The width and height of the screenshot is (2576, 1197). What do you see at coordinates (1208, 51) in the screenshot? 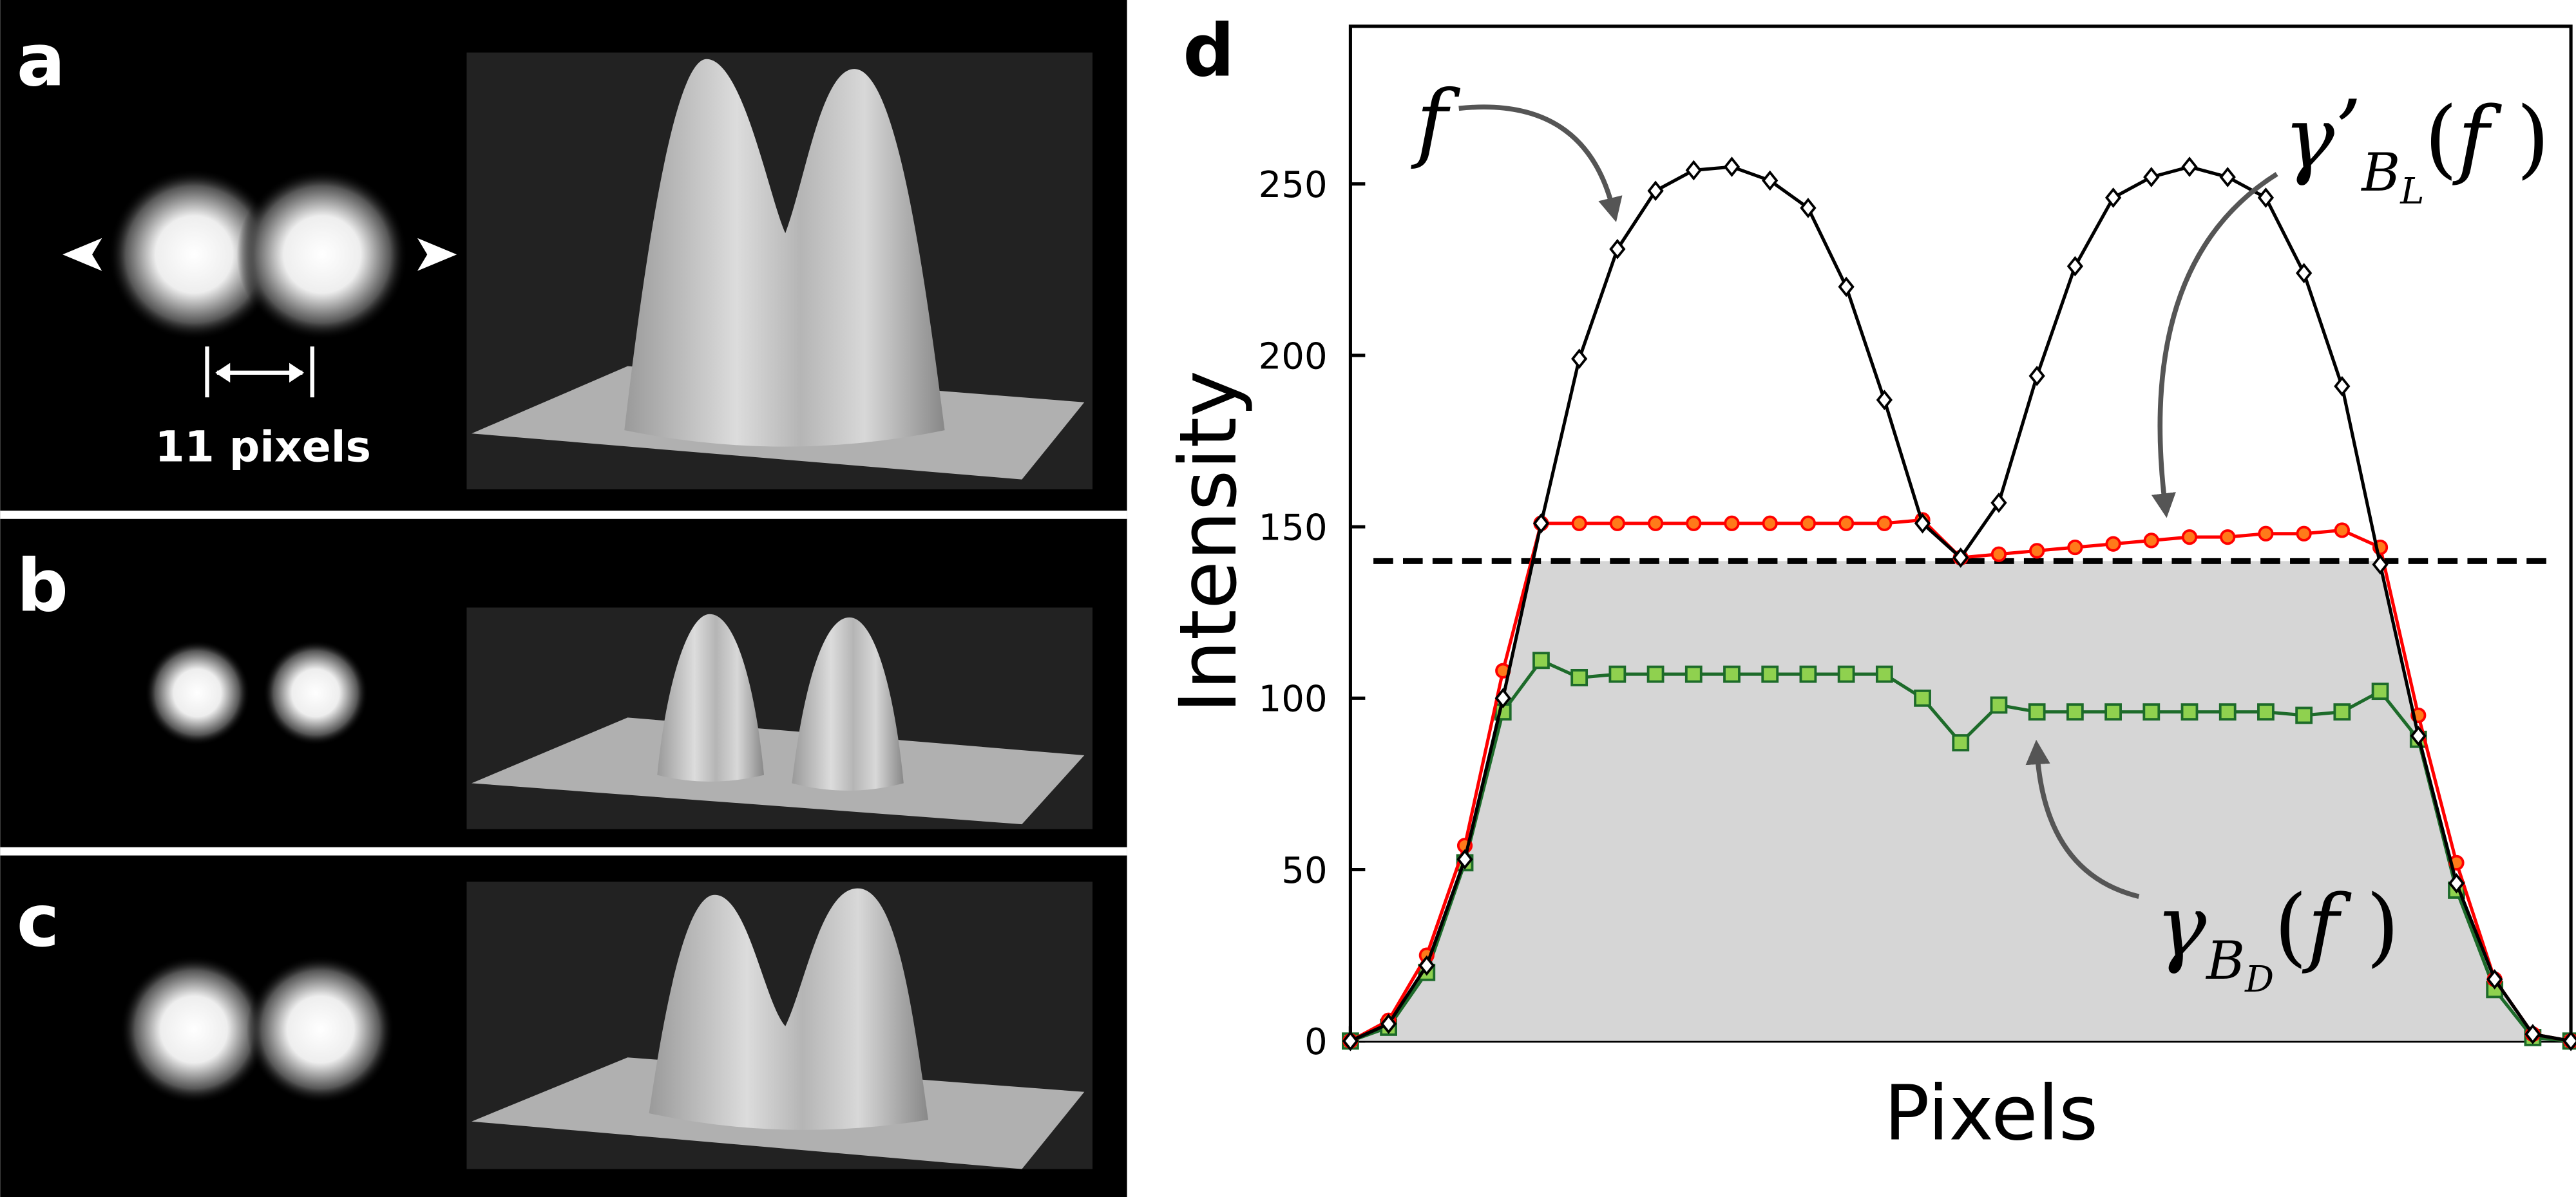
I see `panel-label: d` at bounding box center [1208, 51].